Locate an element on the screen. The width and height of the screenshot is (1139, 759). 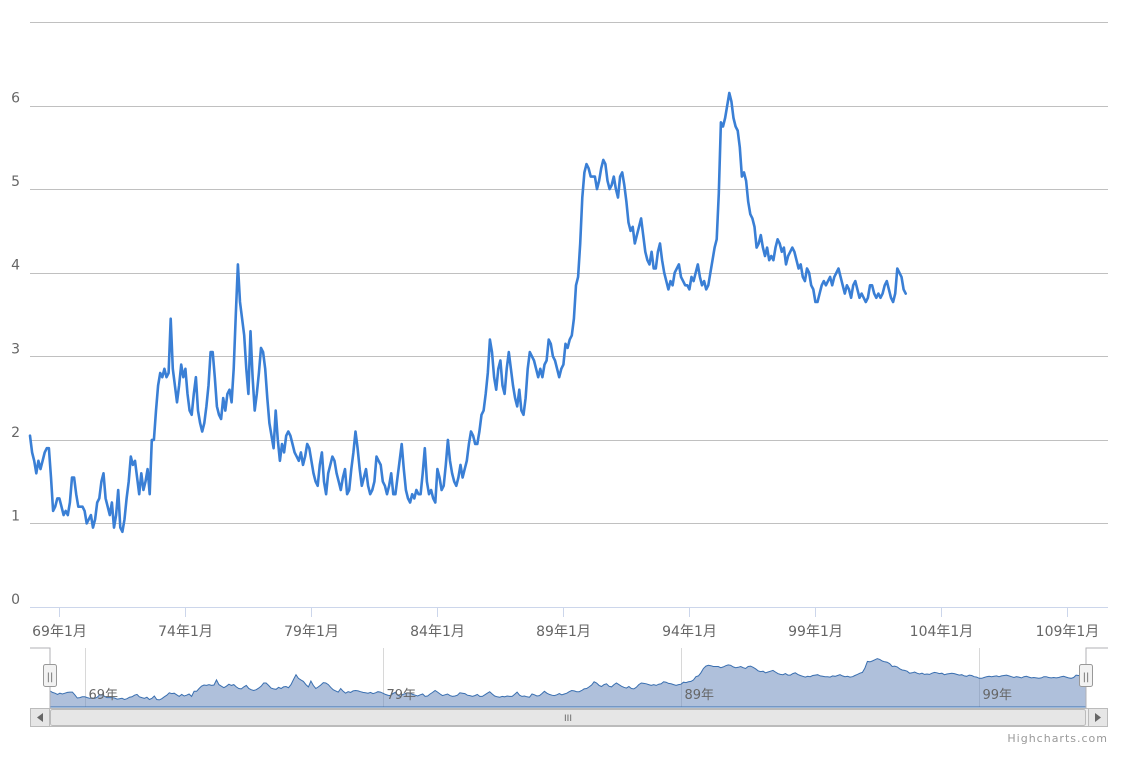
y-tick-label: 3 is located at coordinates (15, 349).